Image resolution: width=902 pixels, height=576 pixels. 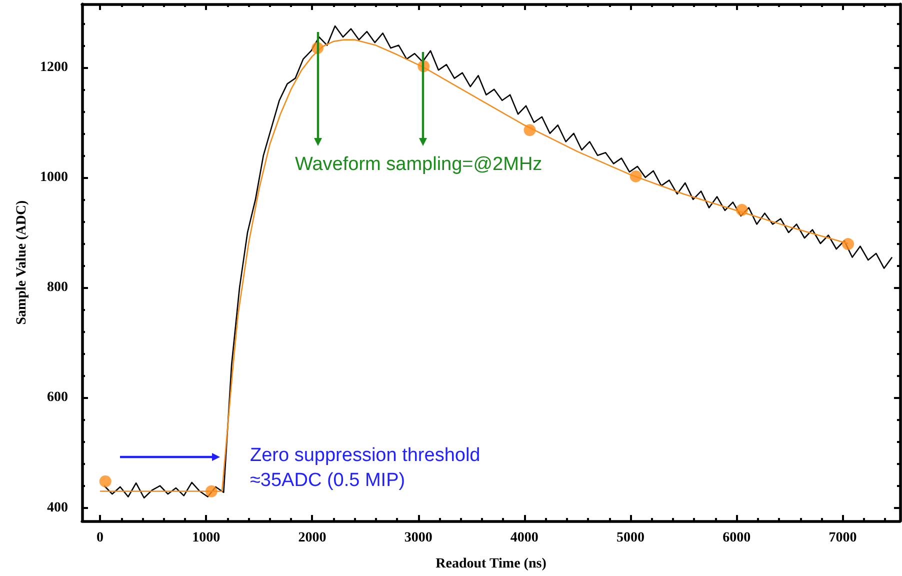 I want to click on x-tick-label: 7000, so click(x=842, y=538).